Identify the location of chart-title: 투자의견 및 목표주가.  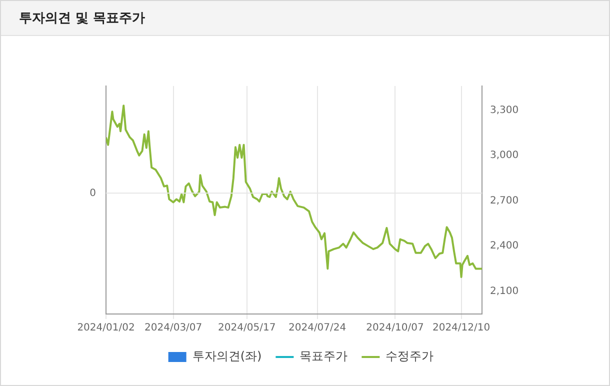
(305, 18).